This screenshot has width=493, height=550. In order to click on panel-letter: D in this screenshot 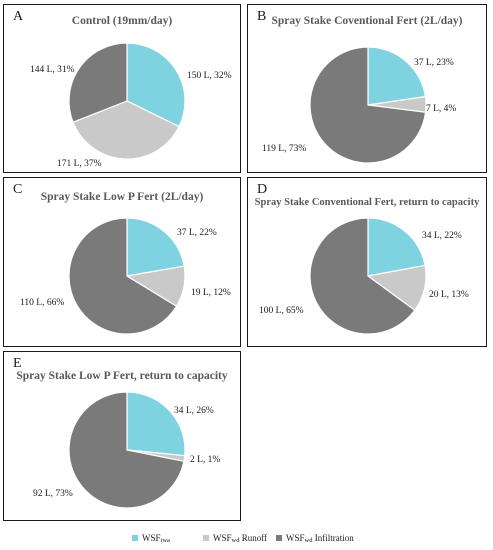, I will do `click(262, 189)`.